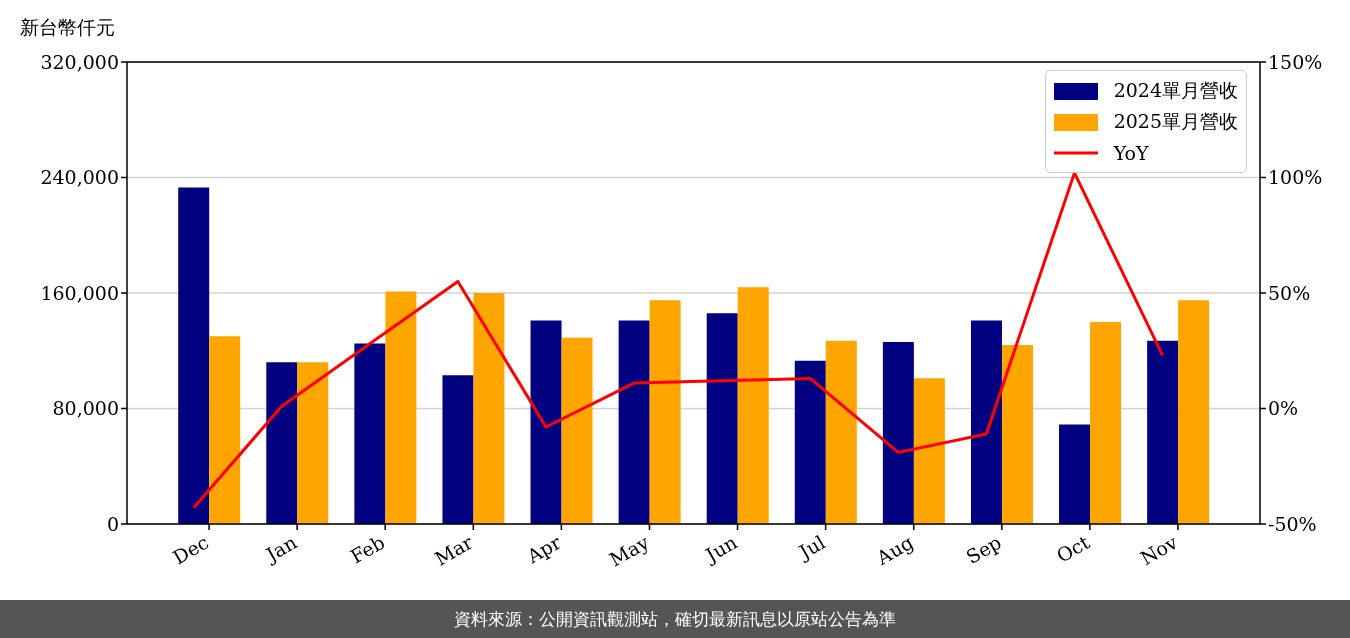 The width and height of the screenshot is (1350, 638). Describe the element at coordinates (367, 549) in the screenshot. I see `x-tick-label: Feb` at that location.